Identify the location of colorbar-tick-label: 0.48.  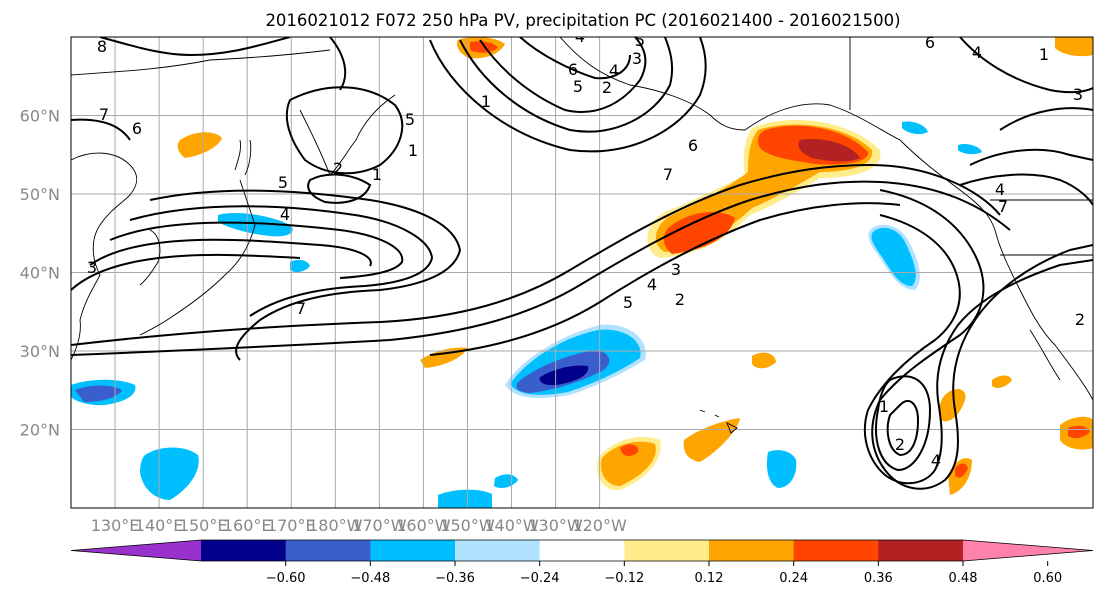
(963, 578).